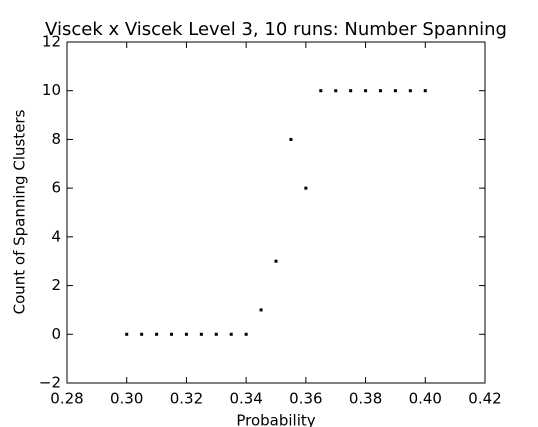 The image size is (538, 427). What do you see at coordinates (50, 383) in the screenshot?
I see `y-tick-label: −2` at bounding box center [50, 383].